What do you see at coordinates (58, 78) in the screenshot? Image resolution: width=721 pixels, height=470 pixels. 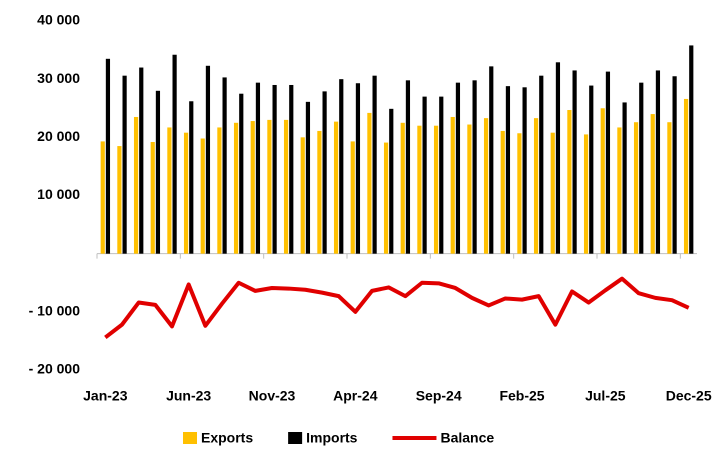 I see `y-tick-label: 30 000` at bounding box center [58, 78].